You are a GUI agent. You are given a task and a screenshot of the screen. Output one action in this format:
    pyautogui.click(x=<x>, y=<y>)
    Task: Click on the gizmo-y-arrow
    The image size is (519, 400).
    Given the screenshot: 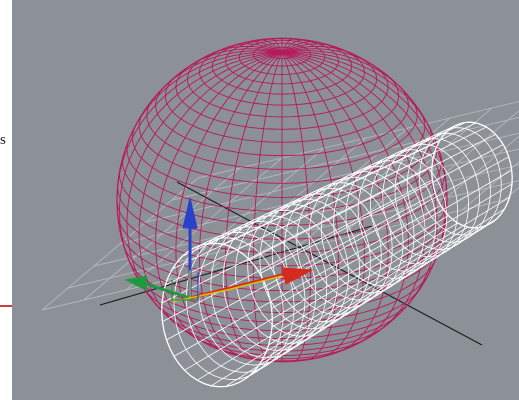 What is the action you would take?
    pyautogui.click(x=135, y=283)
    